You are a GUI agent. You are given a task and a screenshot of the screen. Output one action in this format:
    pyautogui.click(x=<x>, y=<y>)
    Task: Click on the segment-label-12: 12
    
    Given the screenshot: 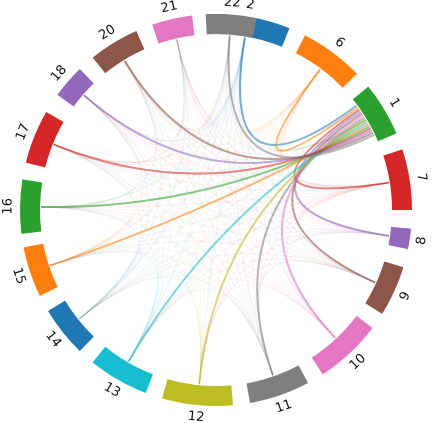 What is the action you would take?
    pyautogui.click(x=196, y=416)
    